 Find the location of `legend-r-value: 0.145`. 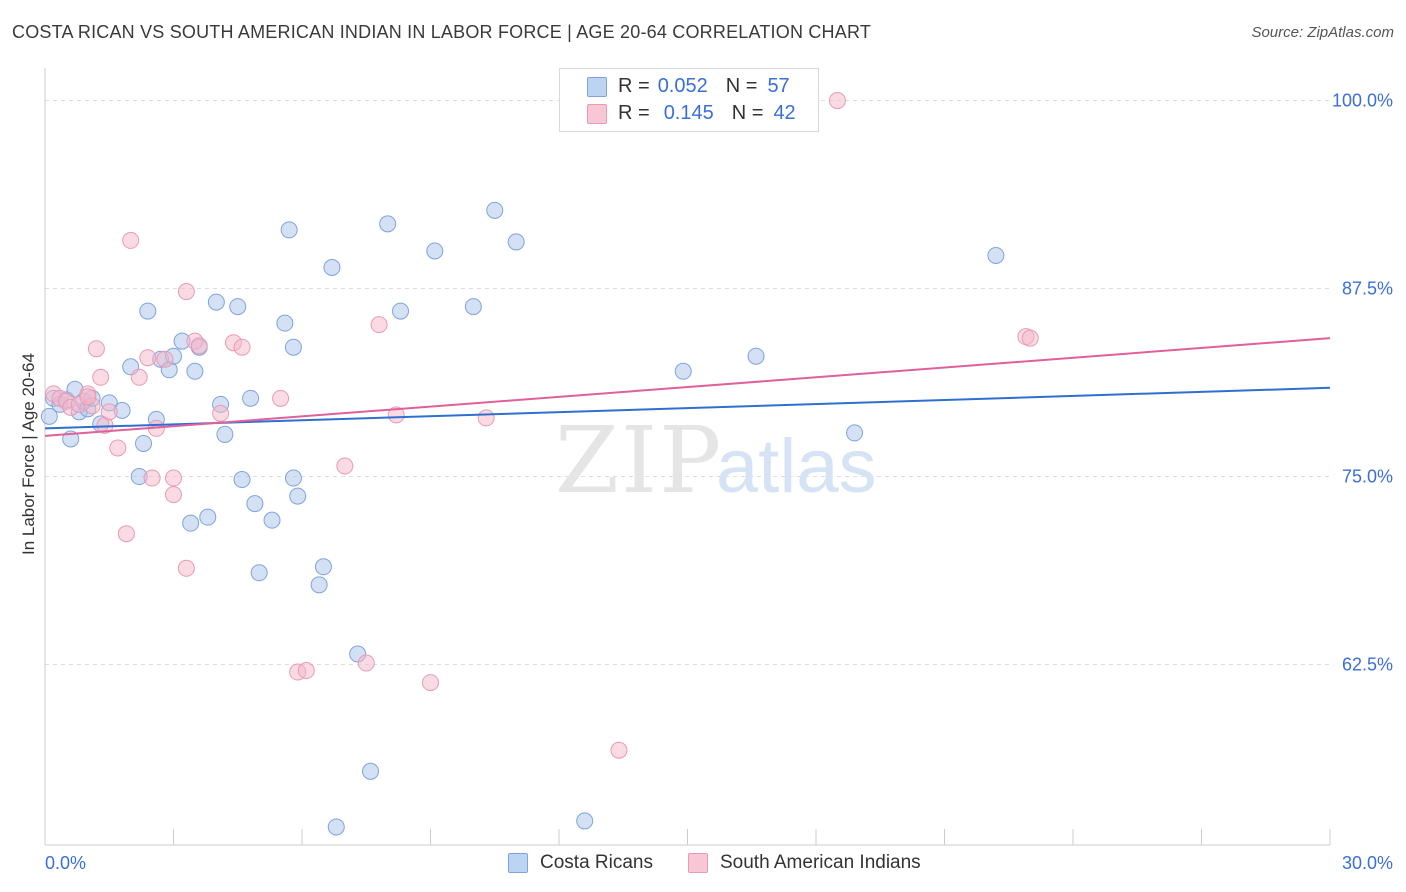

legend-r-value: 0.145 is located at coordinates (688, 112).